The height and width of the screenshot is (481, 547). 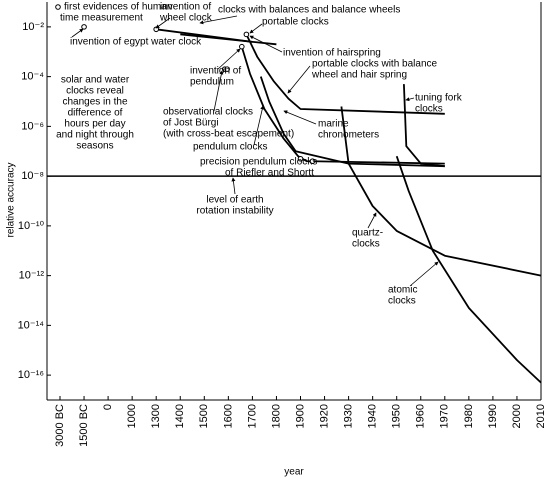 I want to click on y-tick-label: 10⁻², so click(x=33, y=27).